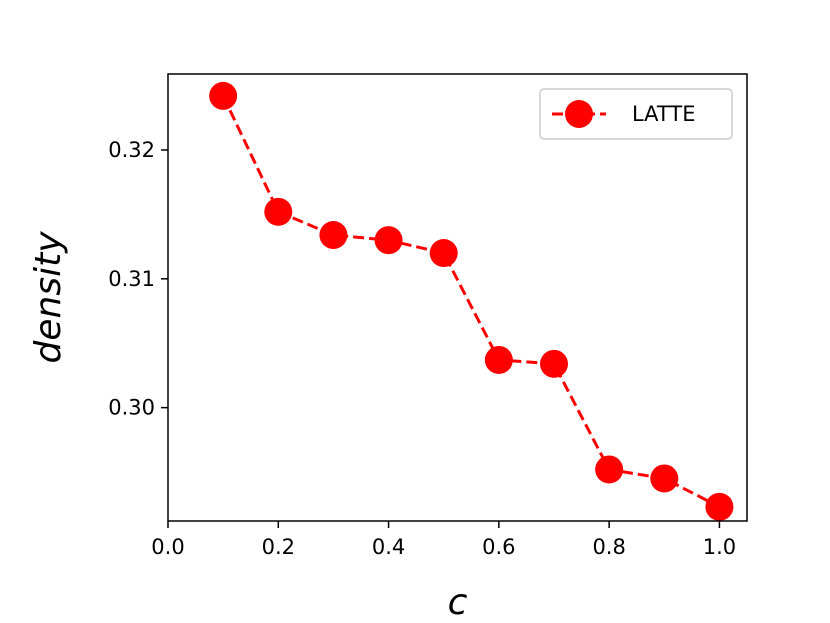 The height and width of the screenshot is (623, 830). I want to click on legend-box, so click(636, 114).